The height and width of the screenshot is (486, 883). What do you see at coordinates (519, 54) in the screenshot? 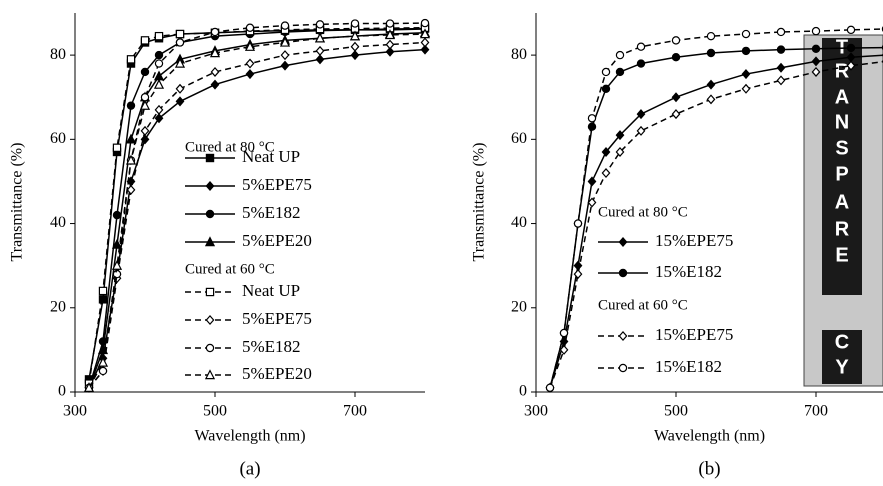
I see `y-tick-label: 80` at bounding box center [519, 54].